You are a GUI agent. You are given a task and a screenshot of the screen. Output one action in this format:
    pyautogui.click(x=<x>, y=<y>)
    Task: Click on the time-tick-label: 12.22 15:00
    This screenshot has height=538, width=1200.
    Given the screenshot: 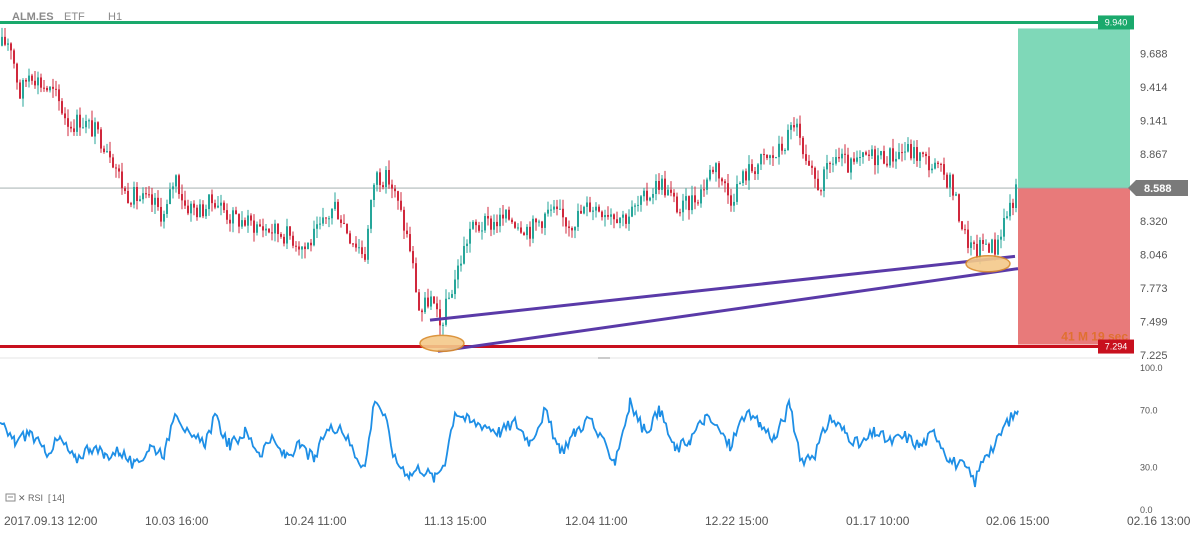 What is the action you would take?
    pyautogui.click(x=737, y=521)
    